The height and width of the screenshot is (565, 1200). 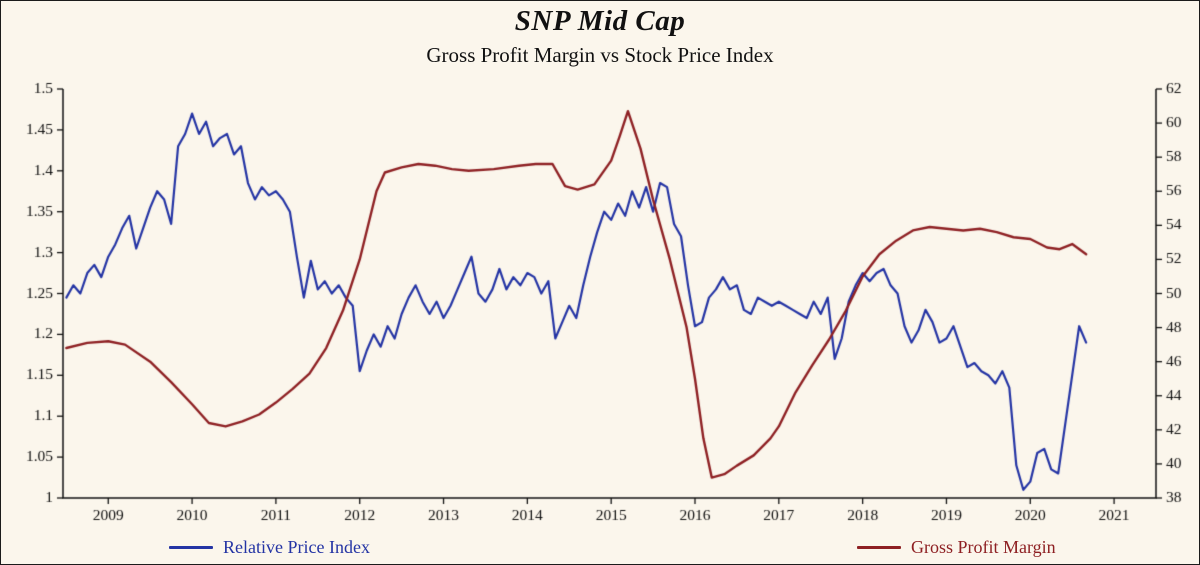 I want to click on legend-label-relative-price-index: Relative Price Index, so click(x=296, y=547).